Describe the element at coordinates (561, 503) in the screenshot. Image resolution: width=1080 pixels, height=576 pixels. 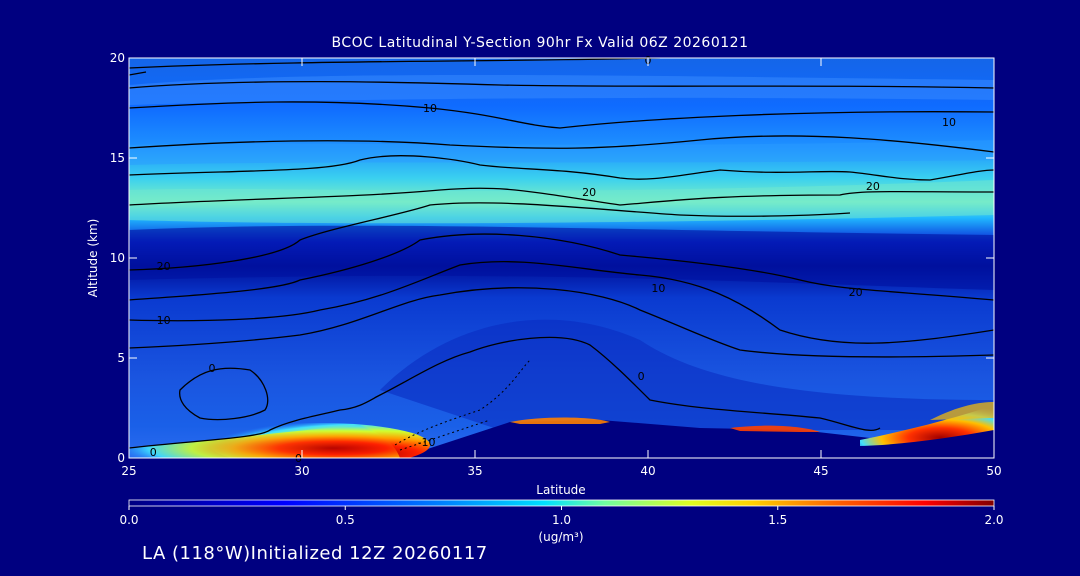
I see `colorbar` at that location.